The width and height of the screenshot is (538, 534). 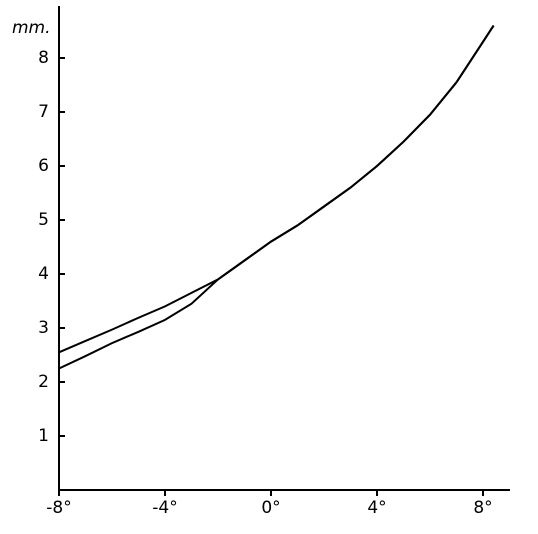 What do you see at coordinates (482, 508) in the screenshot?
I see `x-tick-label: 8°` at bounding box center [482, 508].